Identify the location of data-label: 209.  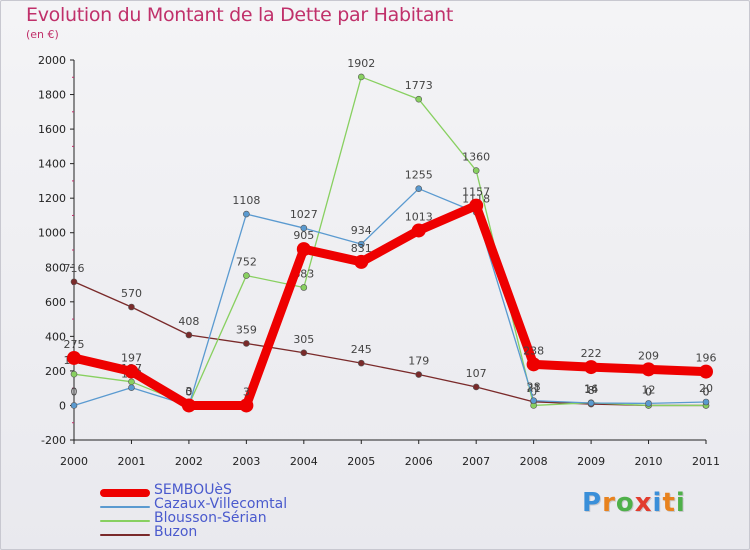
(648, 355).